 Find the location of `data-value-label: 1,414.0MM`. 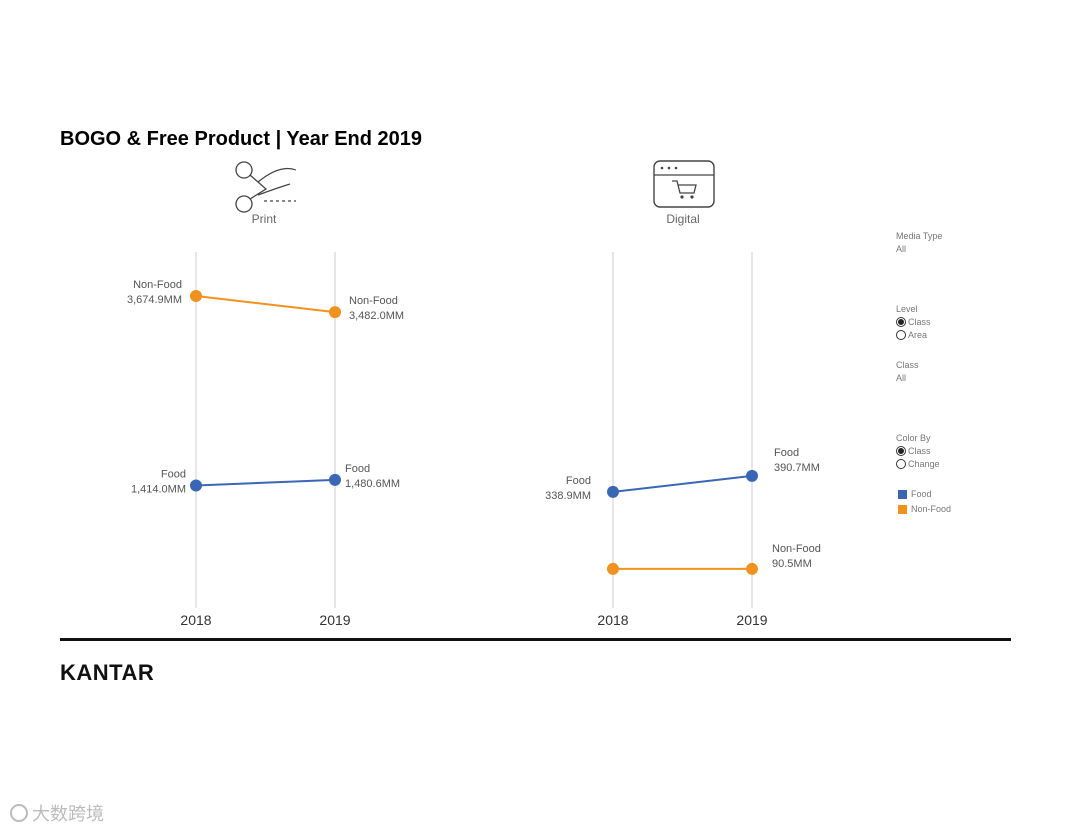

data-value-label: 1,414.0MM is located at coordinates (158, 489).